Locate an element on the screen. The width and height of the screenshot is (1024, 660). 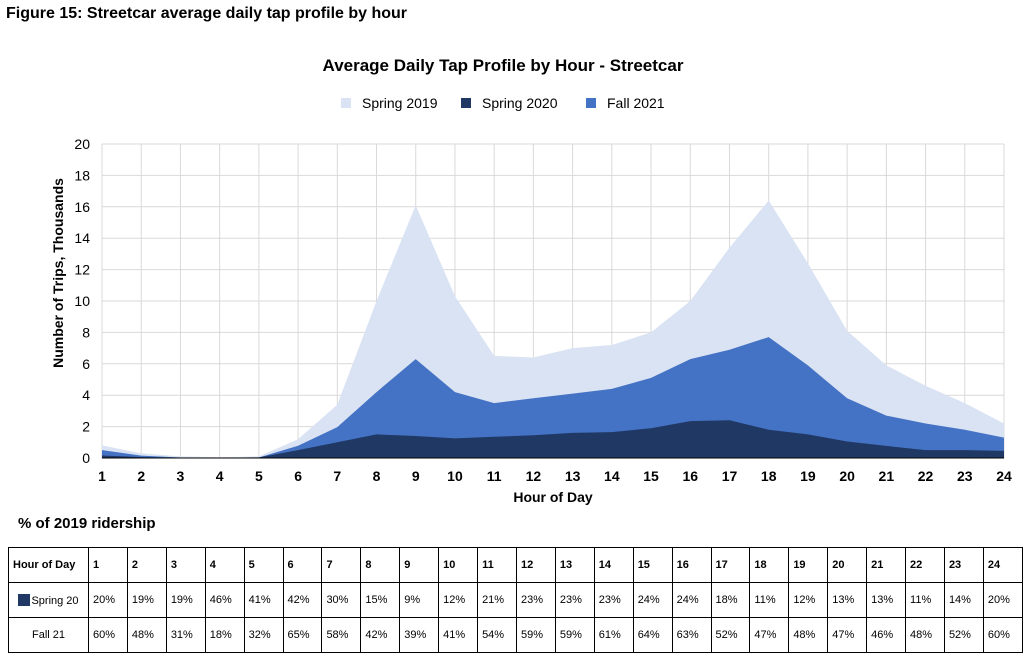
table-title: % of 2019 ridership is located at coordinates (87, 523).